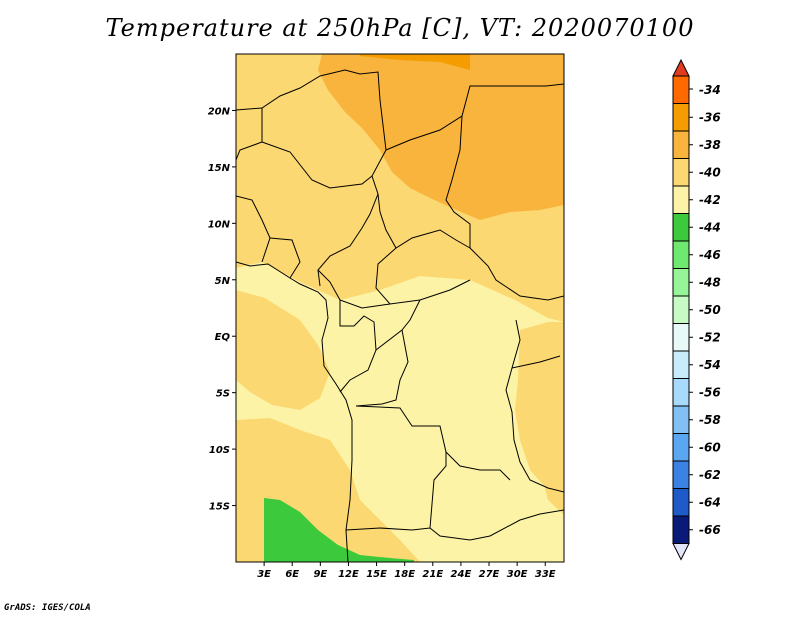 The height and width of the screenshot is (618, 800). I want to click on x-tick-label: 6E, so click(292, 574).